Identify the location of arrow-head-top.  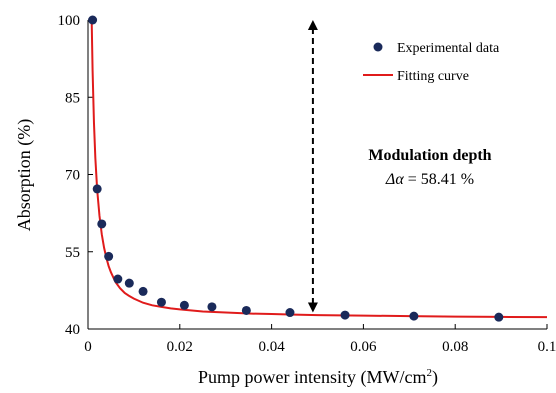
(312, 25).